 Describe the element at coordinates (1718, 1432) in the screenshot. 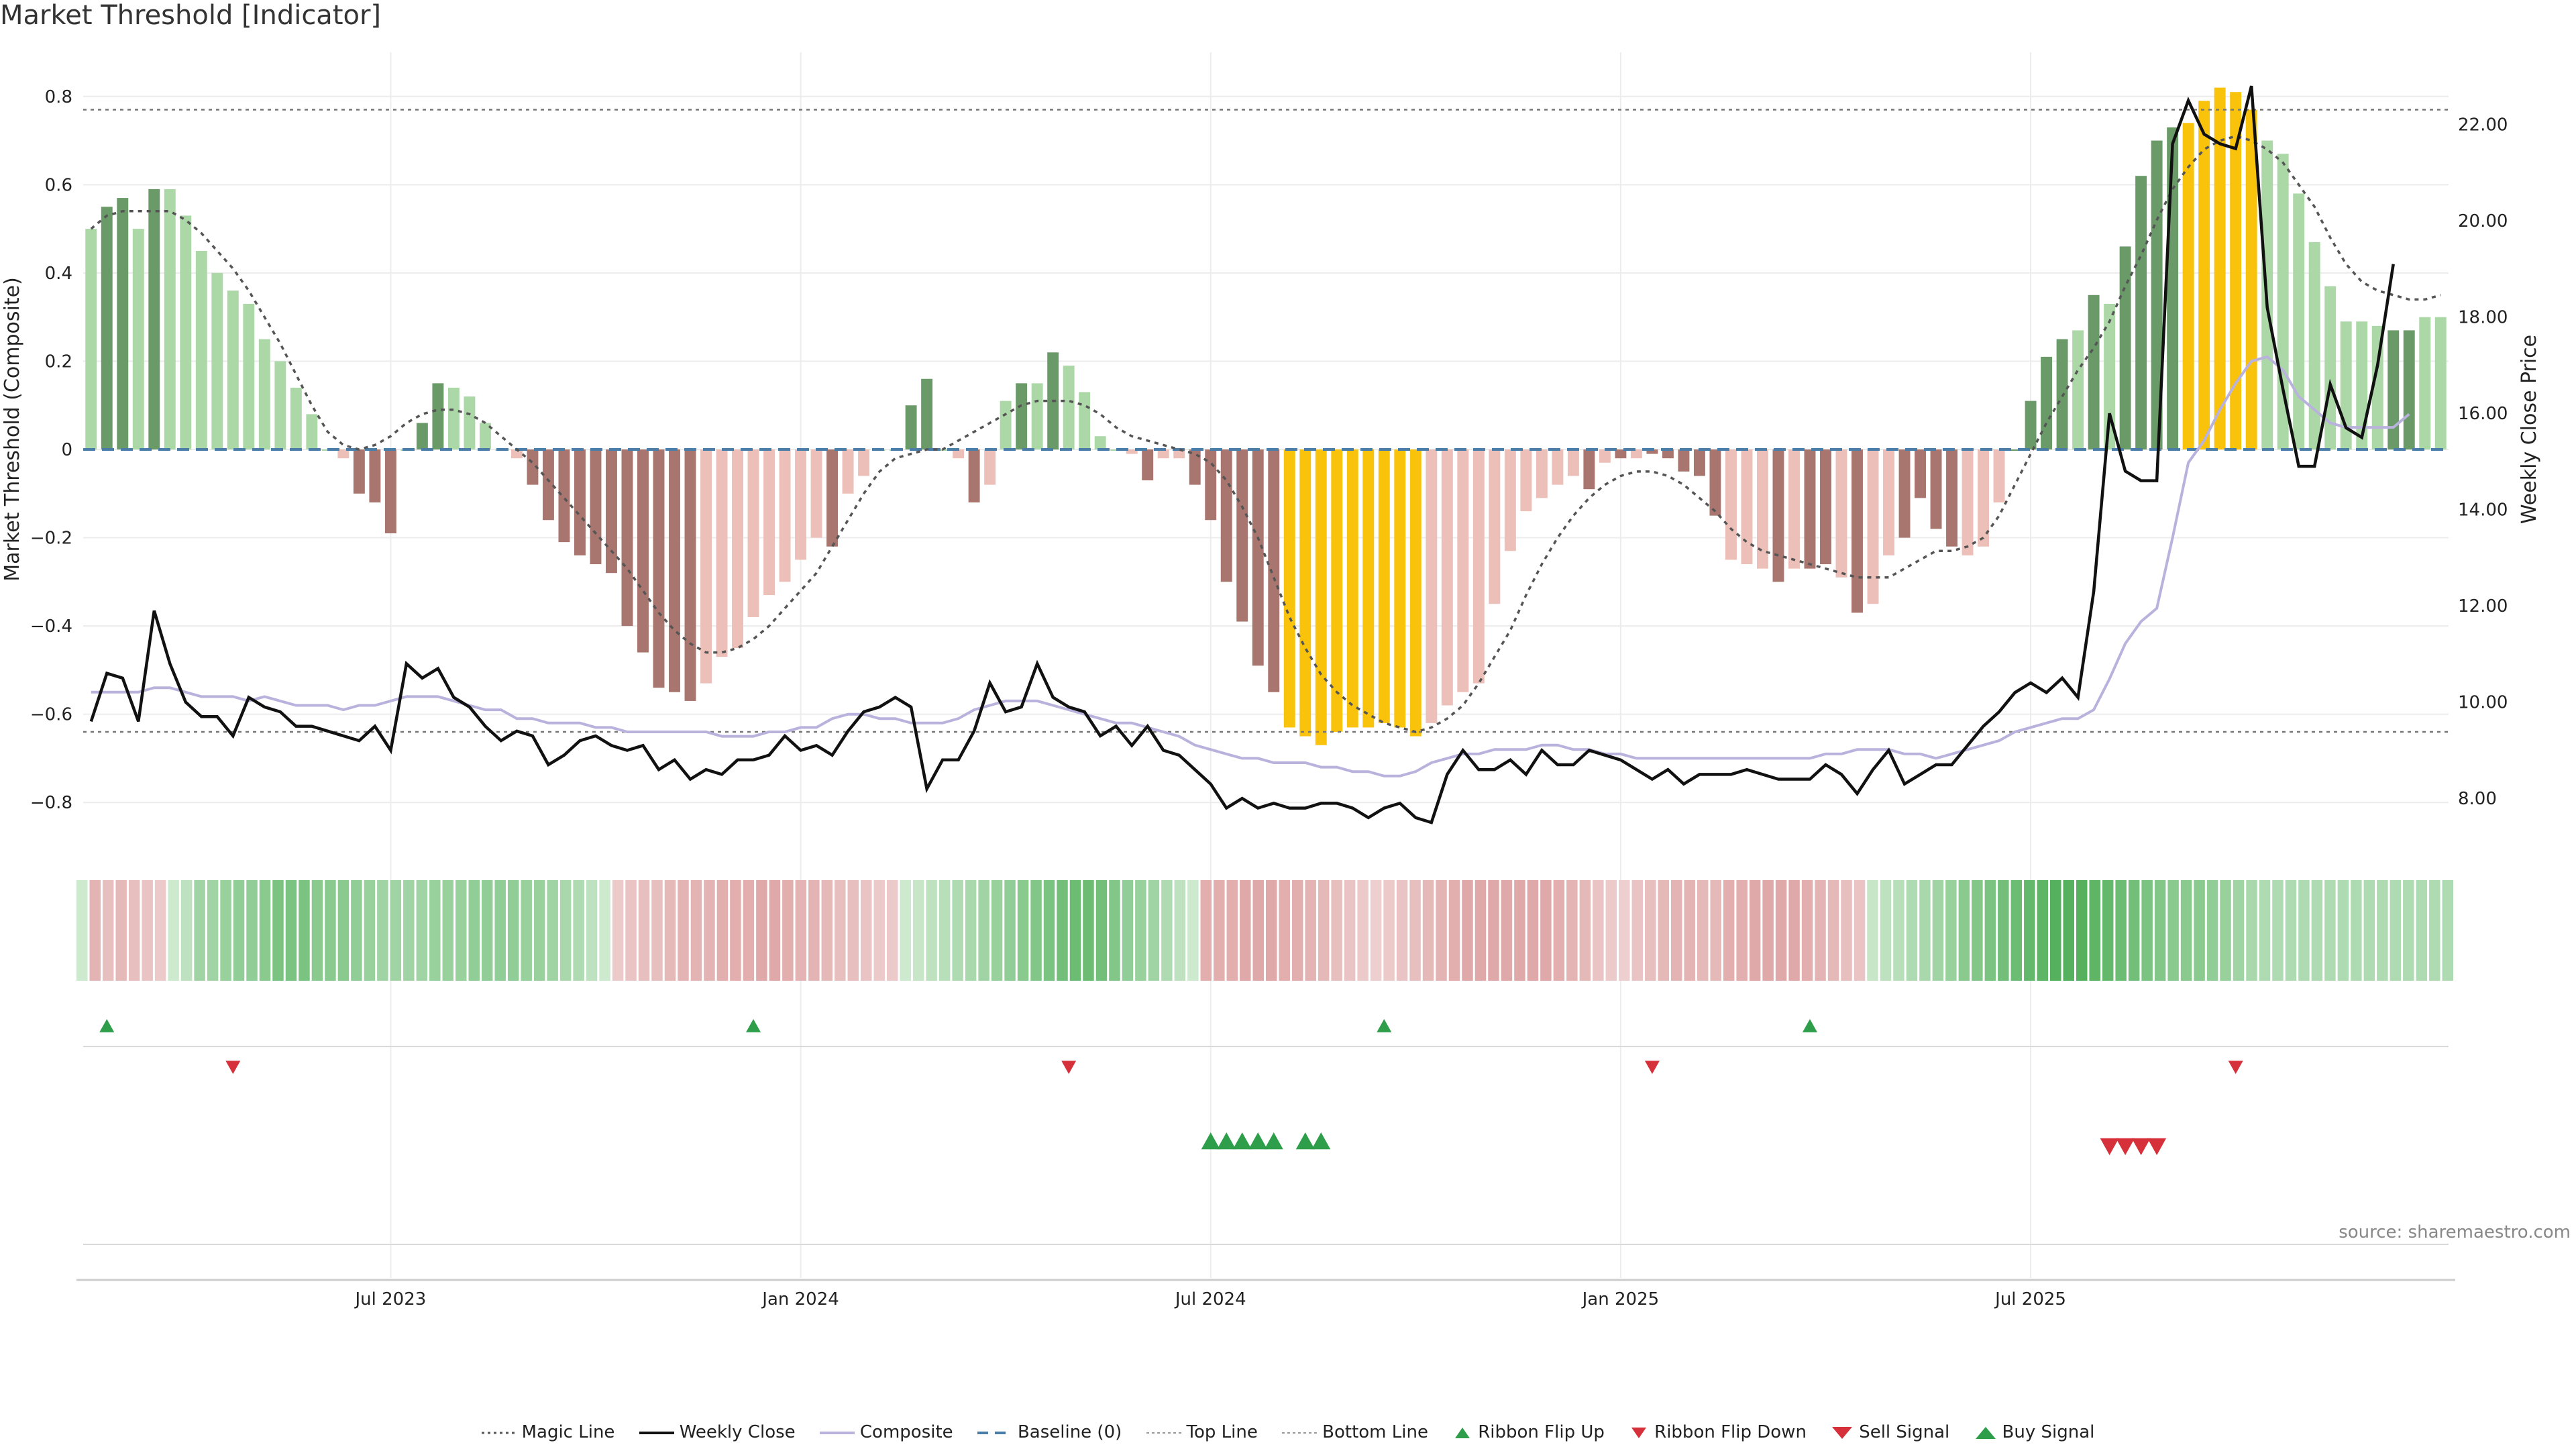

I see `legend-ribbon-flip-down: Ribbon Flip Down` at that location.